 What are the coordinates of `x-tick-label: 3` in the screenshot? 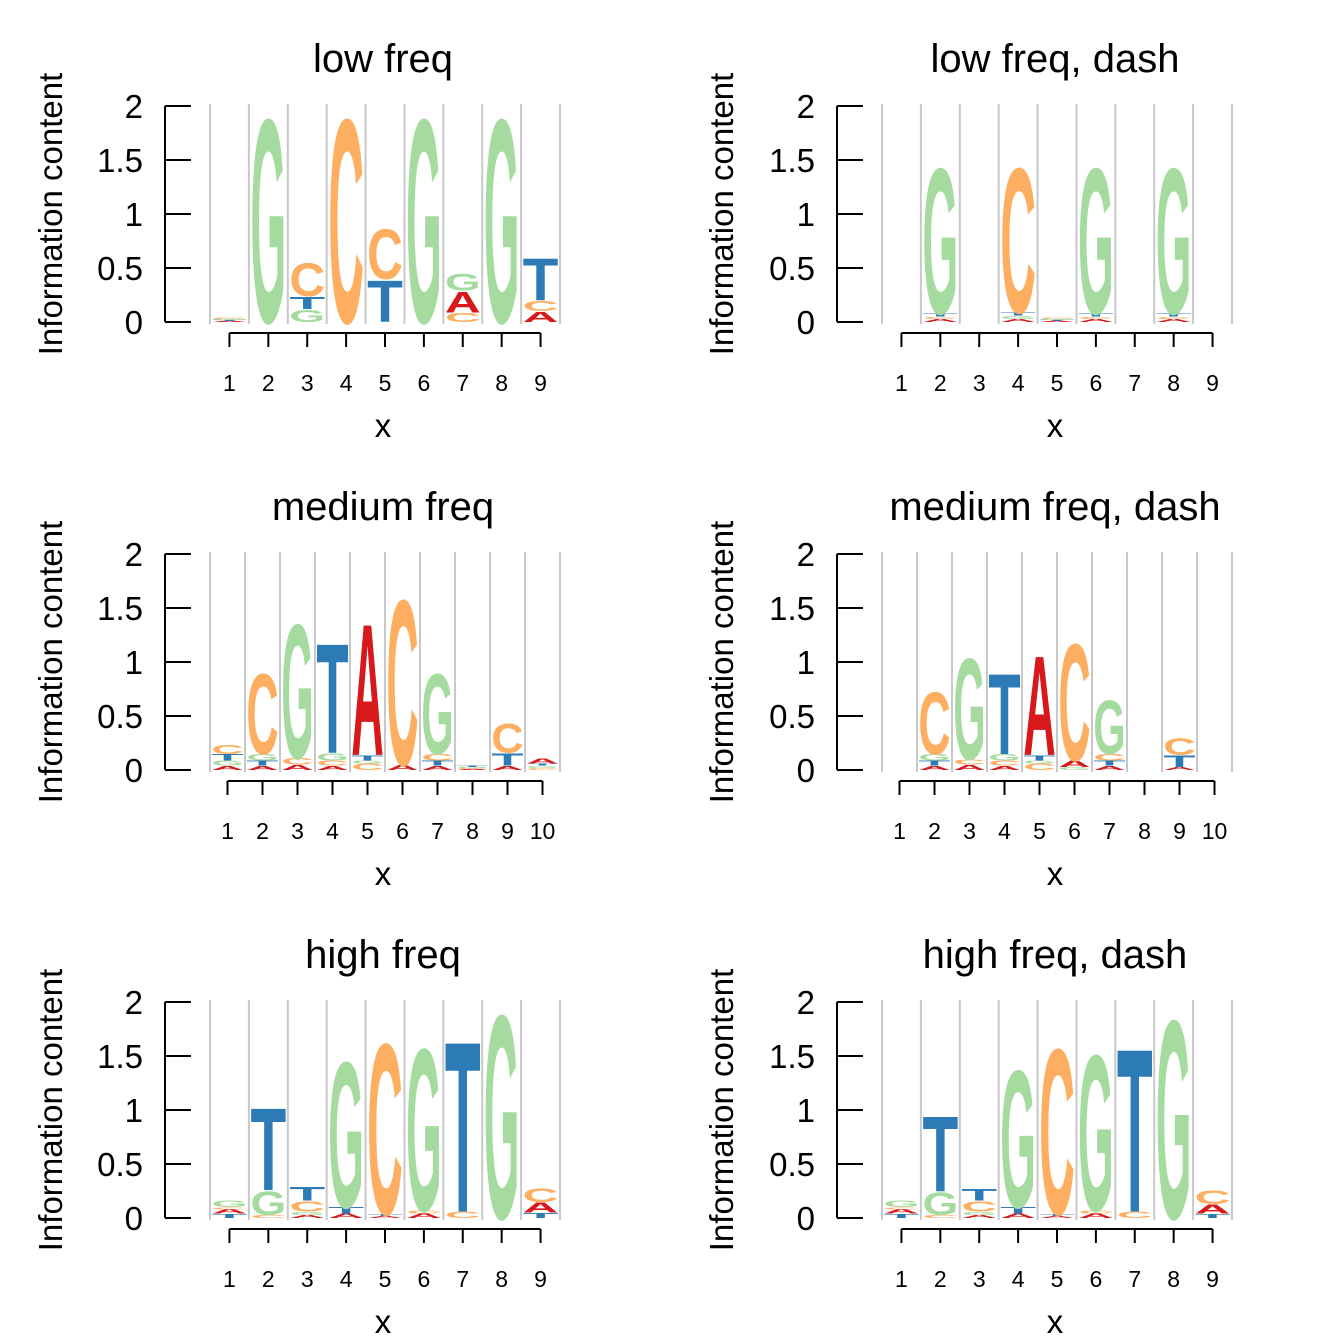 It's located at (979, 383).